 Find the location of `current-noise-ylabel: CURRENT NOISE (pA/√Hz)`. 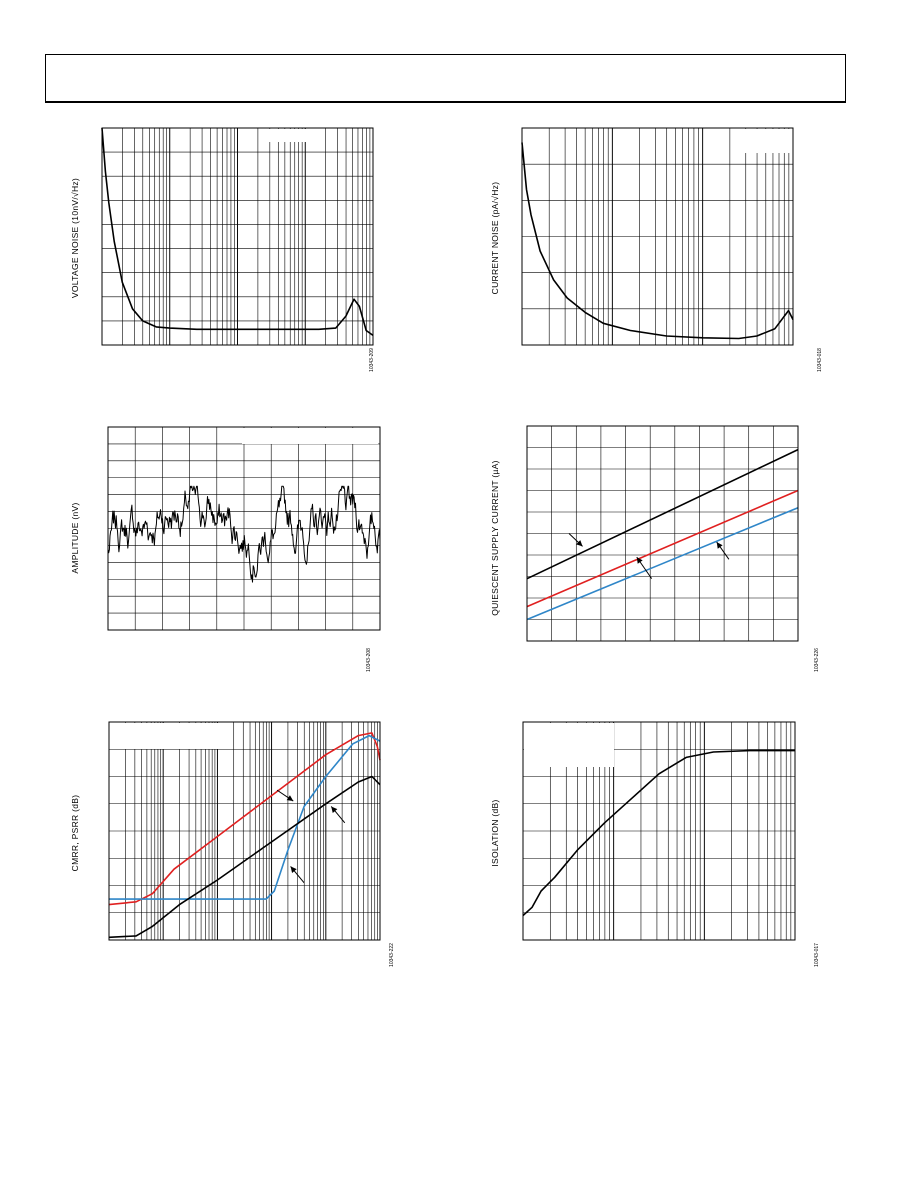

current-noise-ylabel: CURRENT NOISE (pA/√Hz) is located at coordinates (495, 238).